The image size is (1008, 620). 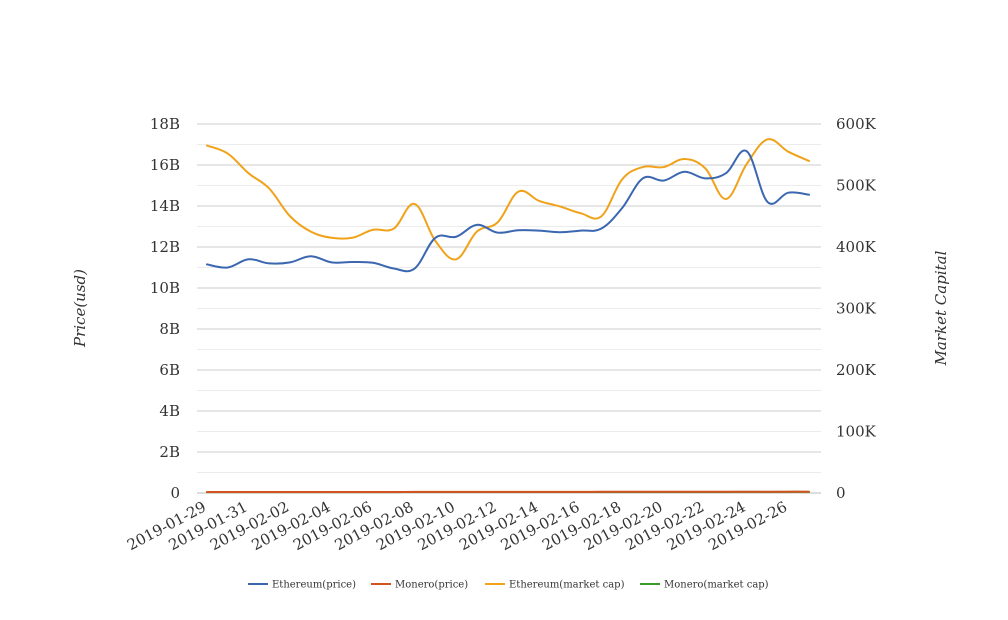 I want to click on y-right-tick-label: 400K, so click(x=856, y=247).